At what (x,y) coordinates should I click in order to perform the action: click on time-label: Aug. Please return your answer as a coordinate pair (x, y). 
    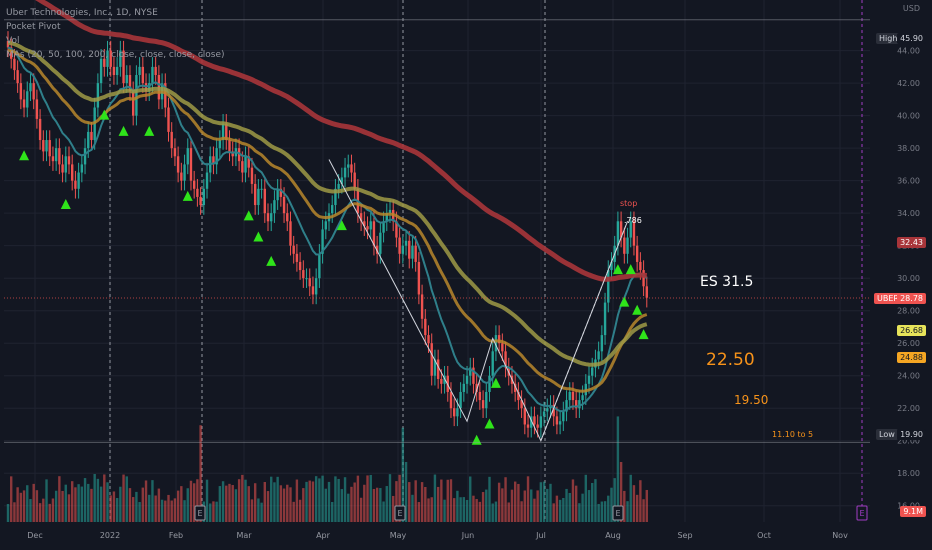
    Looking at the image, I should click on (613, 535).